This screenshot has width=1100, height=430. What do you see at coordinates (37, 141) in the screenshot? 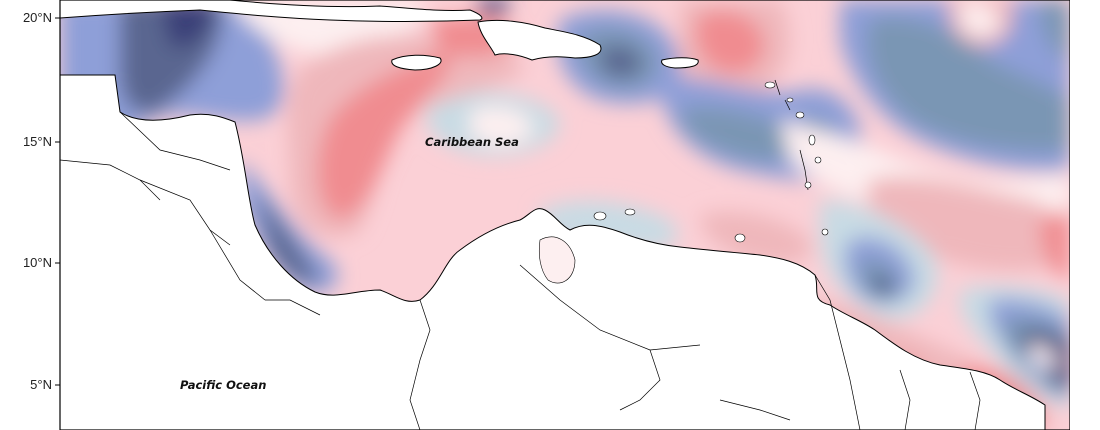
I see `lat-label-15n: 15°N` at bounding box center [37, 141].